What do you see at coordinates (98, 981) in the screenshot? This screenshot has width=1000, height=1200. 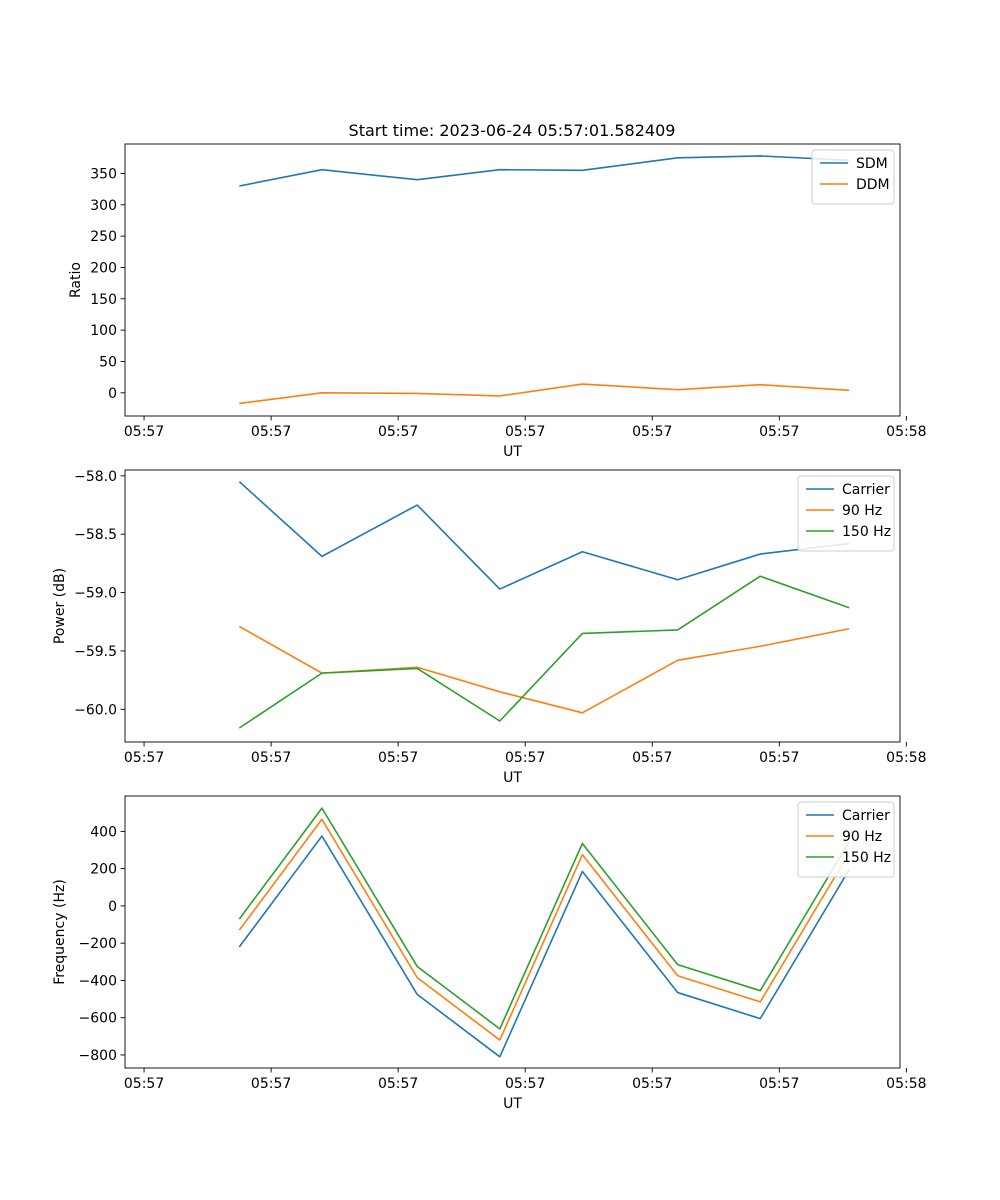 I see `frequency-y-tick-label: −400` at bounding box center [98, 981].